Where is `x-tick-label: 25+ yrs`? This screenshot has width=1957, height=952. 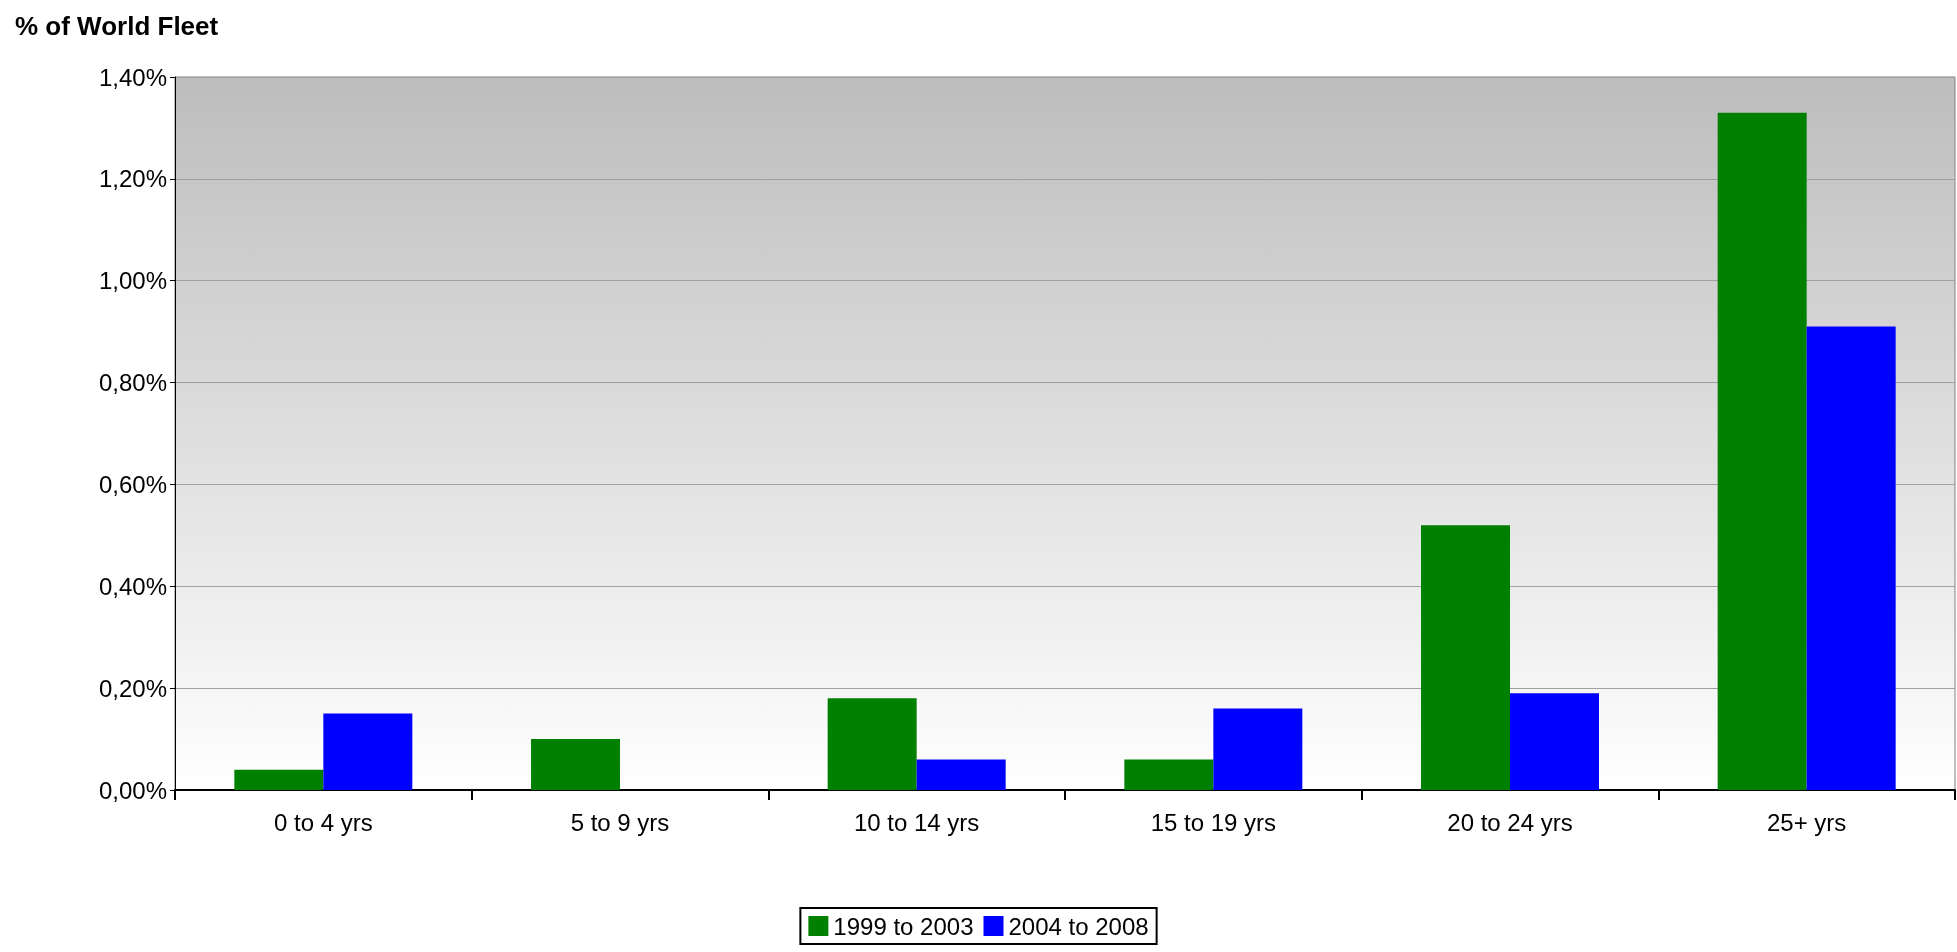
x-tick-label: 25+ yrs is located at coordinates (1806, 822).